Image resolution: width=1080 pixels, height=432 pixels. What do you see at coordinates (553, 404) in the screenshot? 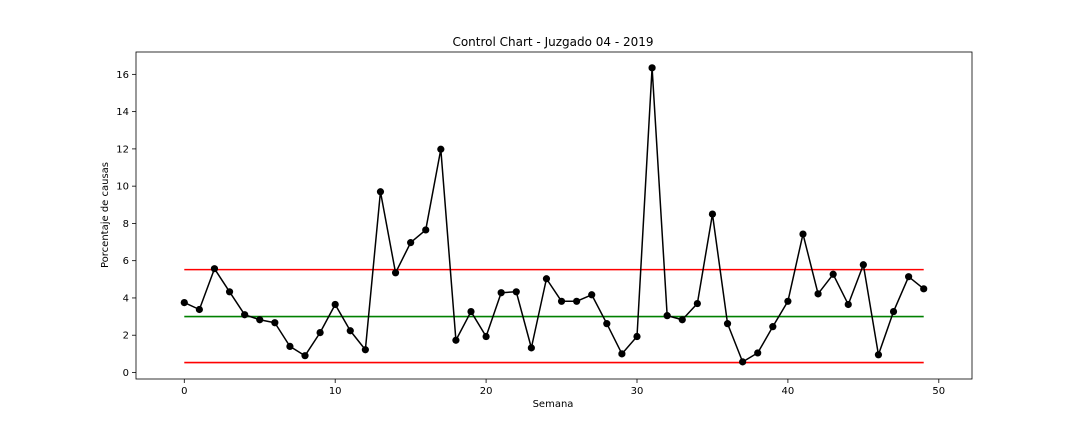
I see `x-axis-title: Semana` at bounding box center [553, 404].